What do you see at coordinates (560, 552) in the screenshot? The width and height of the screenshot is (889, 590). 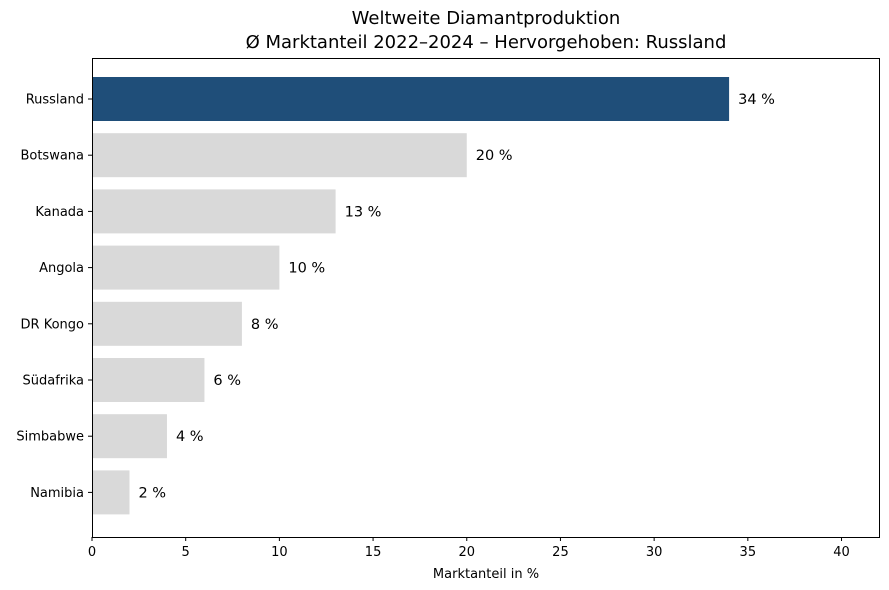 I see `x-tick-label-25: 25` at bounding box center [560, 552].